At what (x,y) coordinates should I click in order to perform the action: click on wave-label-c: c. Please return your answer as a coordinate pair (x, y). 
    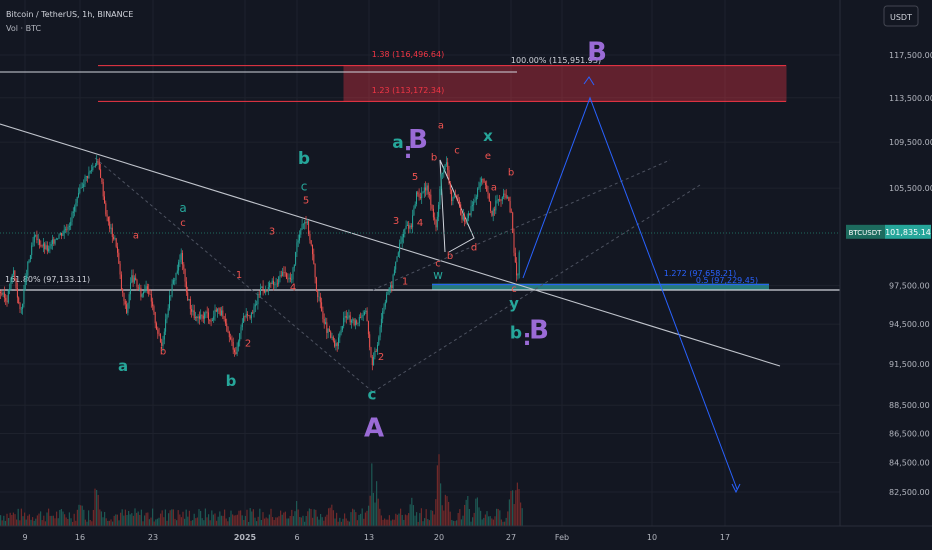
    Looking at the image, I should click on (183, 223).